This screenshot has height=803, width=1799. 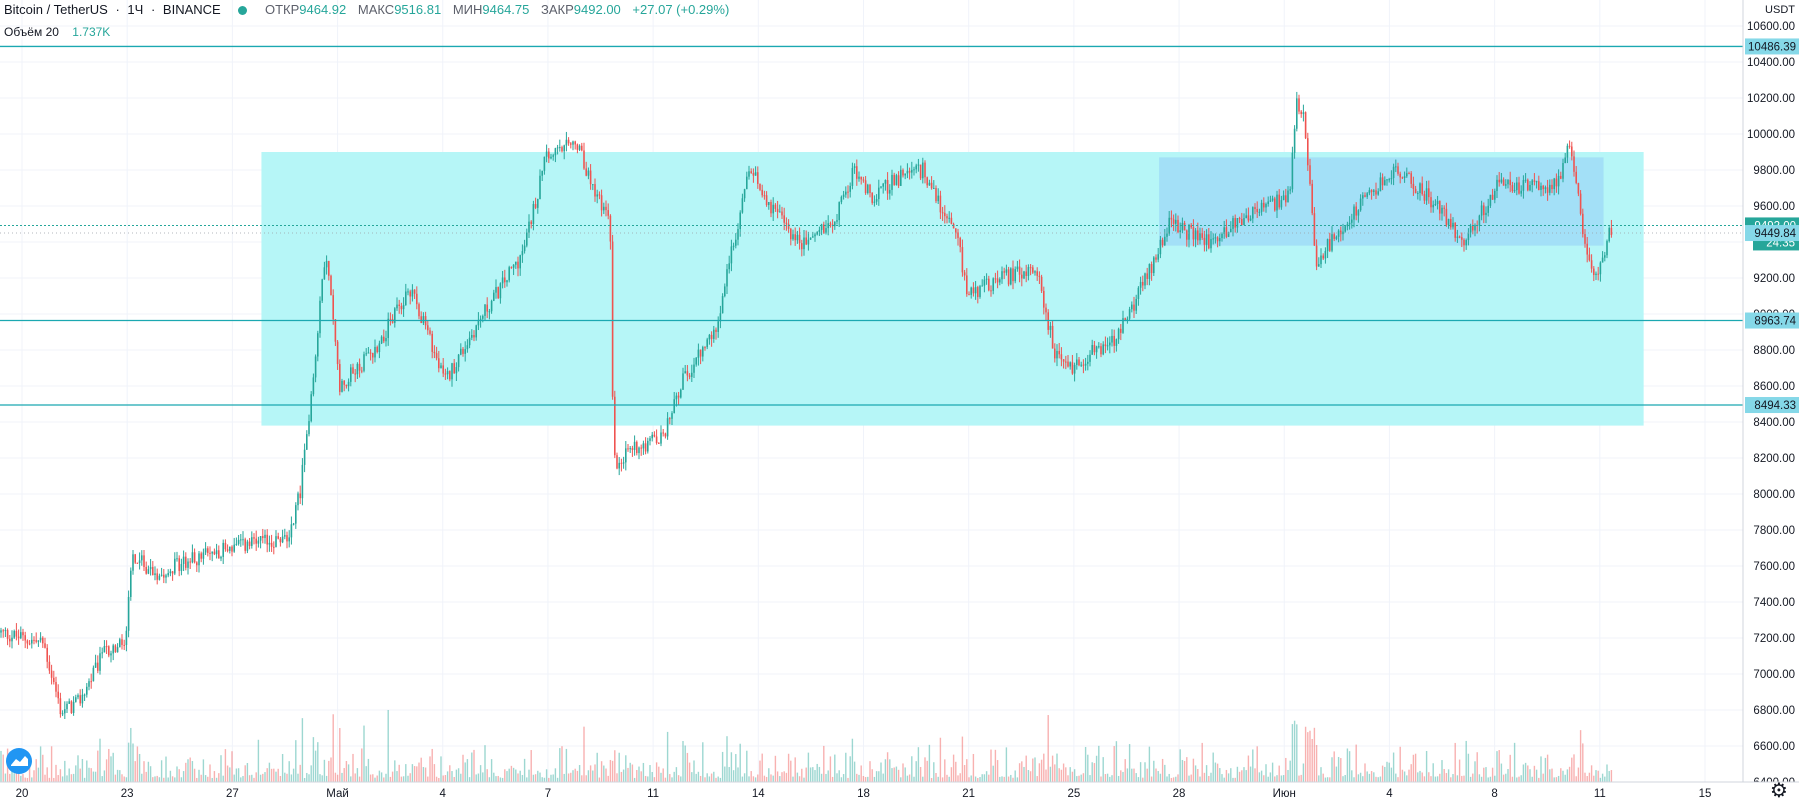 I want to click on interval-label: 1Ч, so click(x=135, y=9).